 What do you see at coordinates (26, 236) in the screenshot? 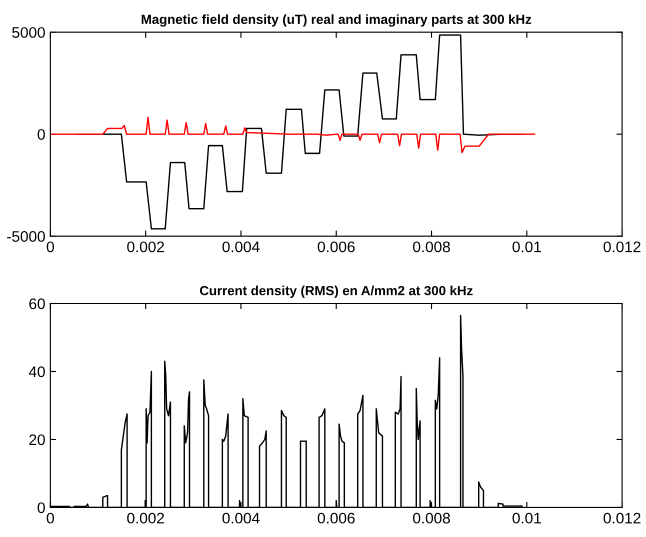
I see `y-tick-label: -5000` at bounding box center [26, 236].